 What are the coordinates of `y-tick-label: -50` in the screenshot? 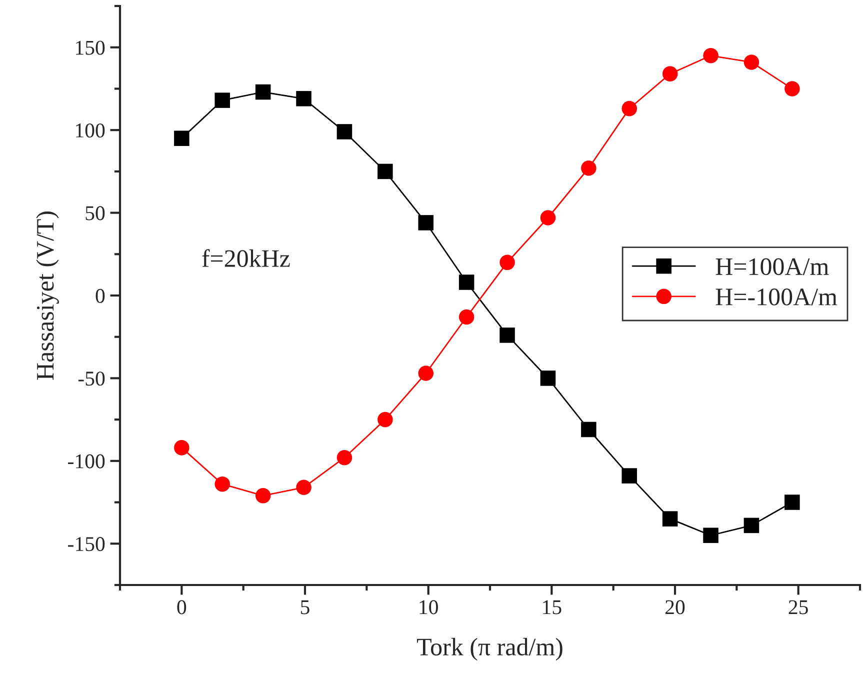 It's located at (91, 379).